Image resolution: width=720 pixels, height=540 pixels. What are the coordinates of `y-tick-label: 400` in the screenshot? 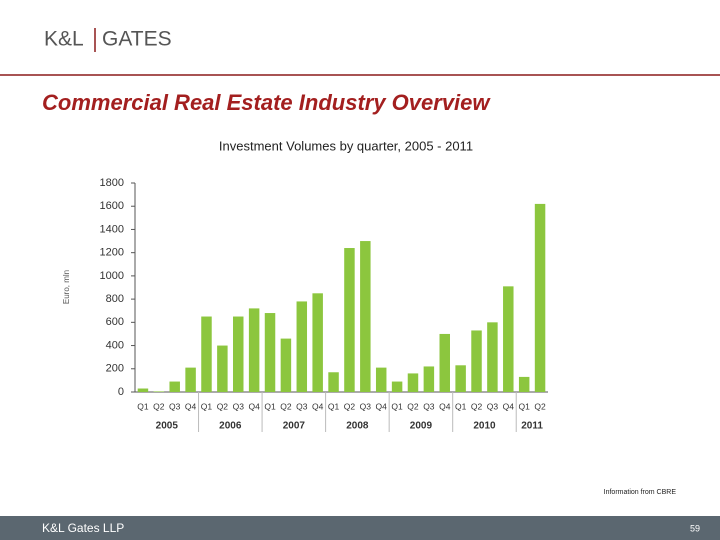 It's located at (115, 345).